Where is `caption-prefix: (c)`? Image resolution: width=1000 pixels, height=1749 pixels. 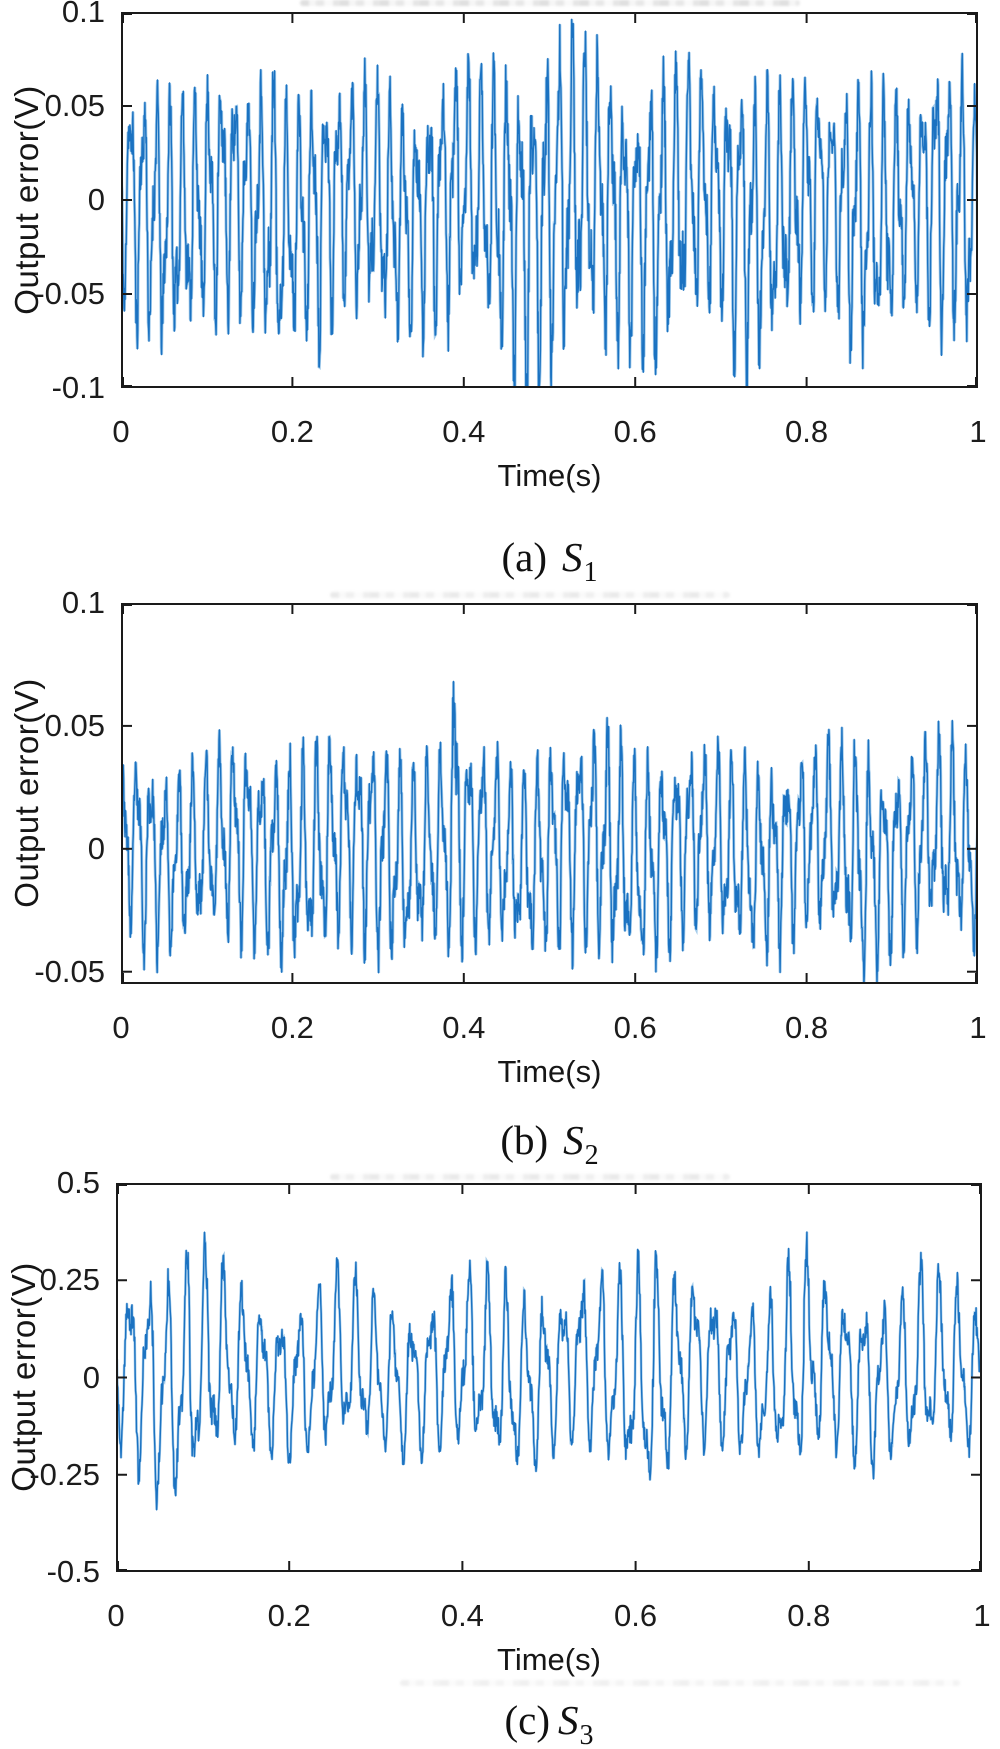 caption-prefix: (c) is located at coordinates (527, 1720).